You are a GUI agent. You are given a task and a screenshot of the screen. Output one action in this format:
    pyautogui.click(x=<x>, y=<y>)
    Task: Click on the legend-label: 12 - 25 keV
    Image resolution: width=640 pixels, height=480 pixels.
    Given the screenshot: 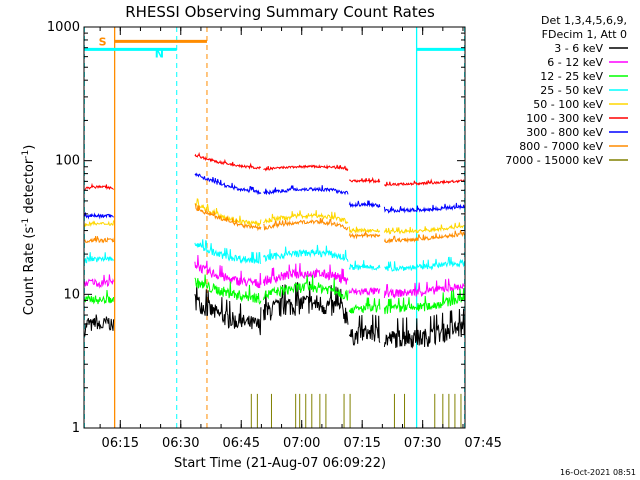 What is the action you would take?
    pyautogui.click(x=571, y=76)
    